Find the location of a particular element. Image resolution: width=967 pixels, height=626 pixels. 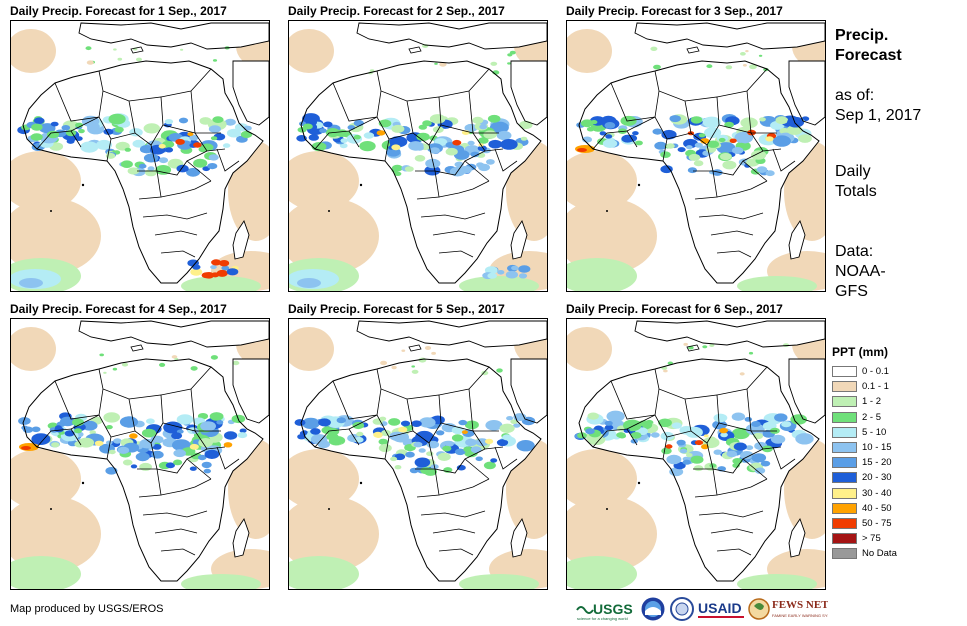

svg-text:FAMINE EARLY WARNING SYSTEMS N: FAMINE EARLY WARNING SYSTEMS NETWORK is located at coordinates (800, 615).